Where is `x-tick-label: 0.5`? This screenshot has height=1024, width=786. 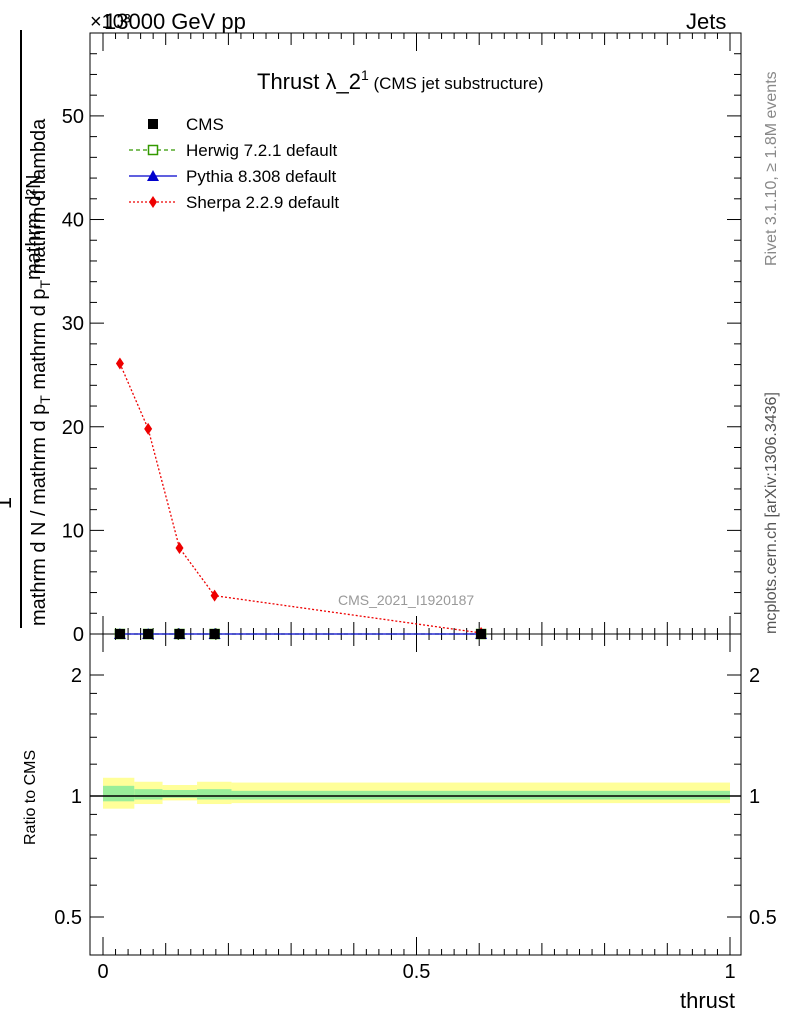
x-tick-label: 0.5 is located at coordinates (417, 972).